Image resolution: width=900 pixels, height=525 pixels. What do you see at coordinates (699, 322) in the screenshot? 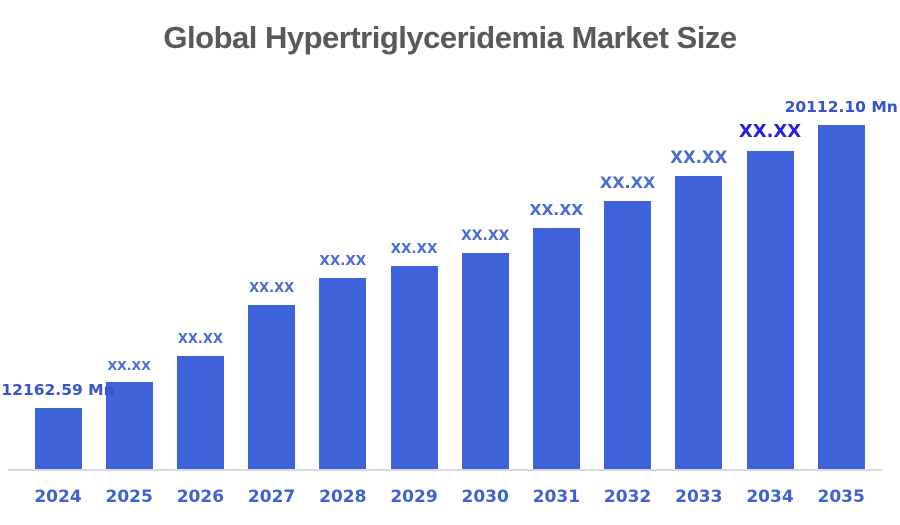
I see `bar-2033` at bounding box center [699, 322].